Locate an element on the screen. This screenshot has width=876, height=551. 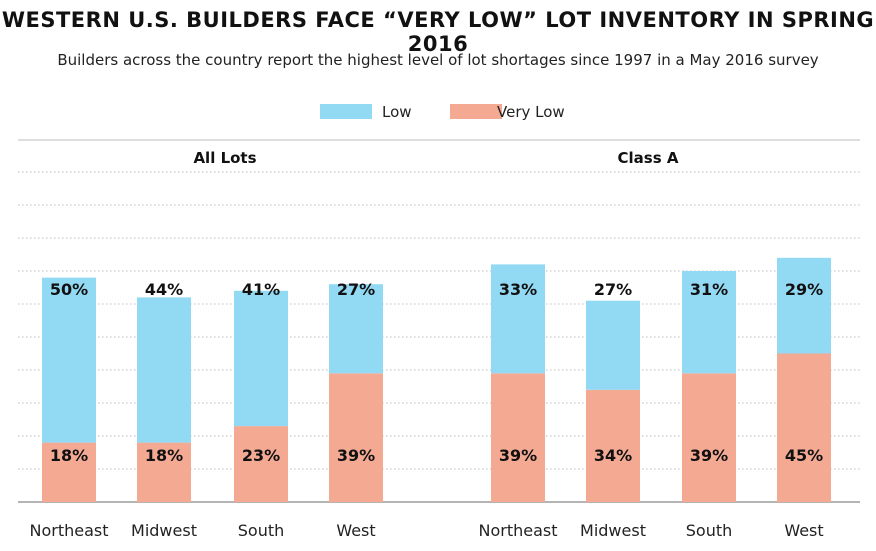
legend-label-low: Low is located at coordinates (397, 112).